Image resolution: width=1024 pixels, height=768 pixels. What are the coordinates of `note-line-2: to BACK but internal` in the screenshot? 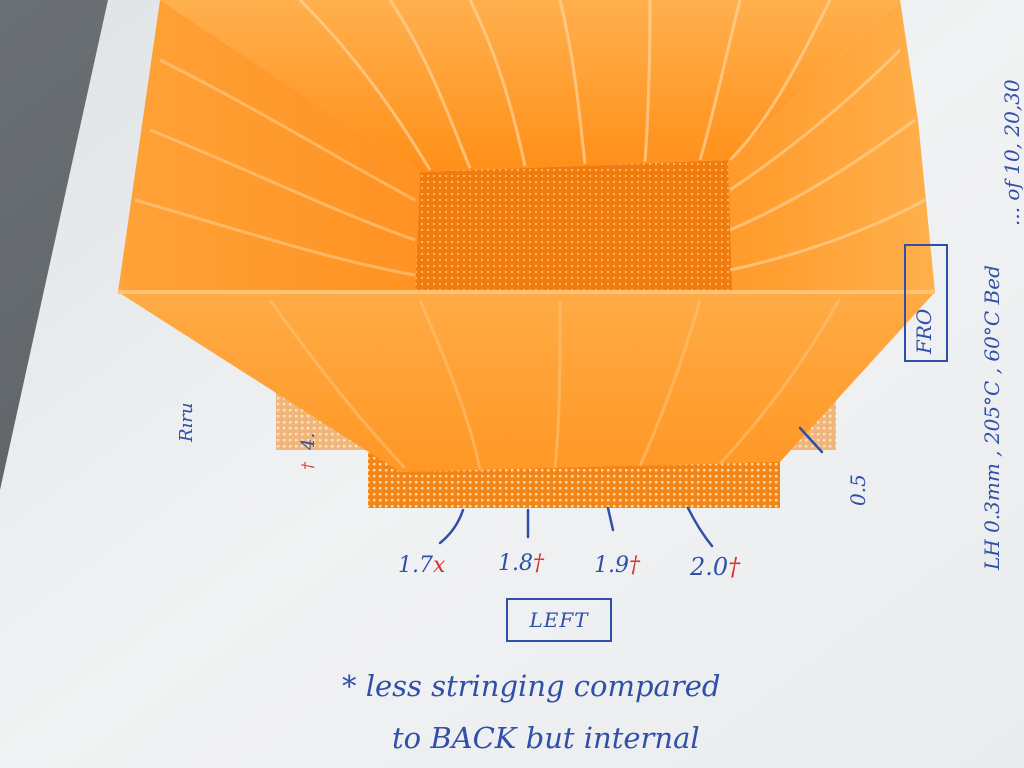 It's located at (546, 738).